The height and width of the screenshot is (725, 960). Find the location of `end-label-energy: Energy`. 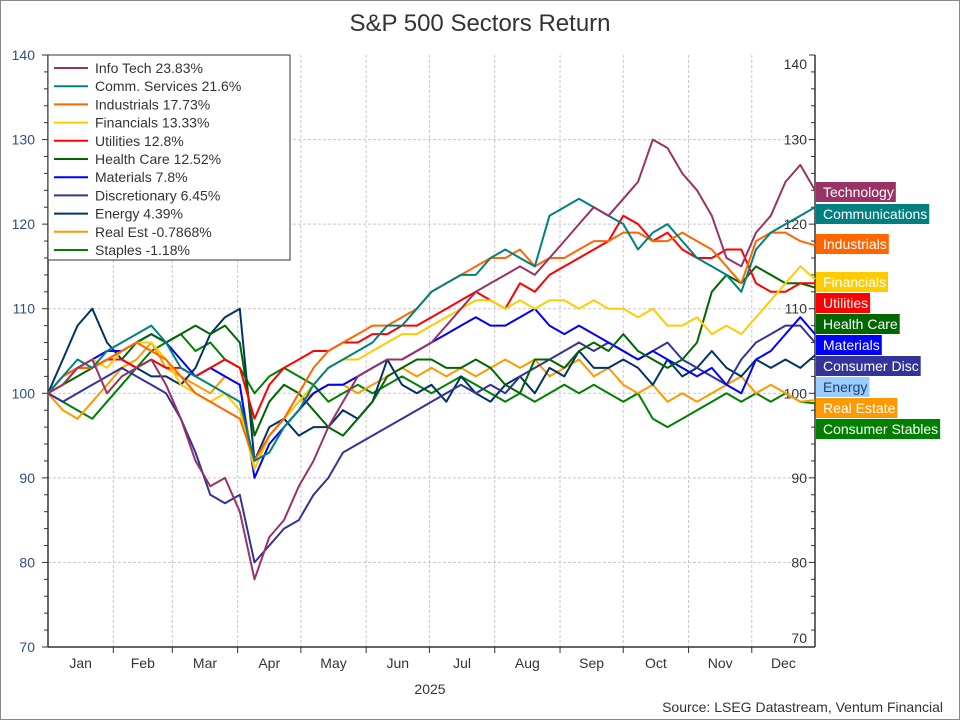

end-label-energy: Energy is located at coordinates (843, 387).